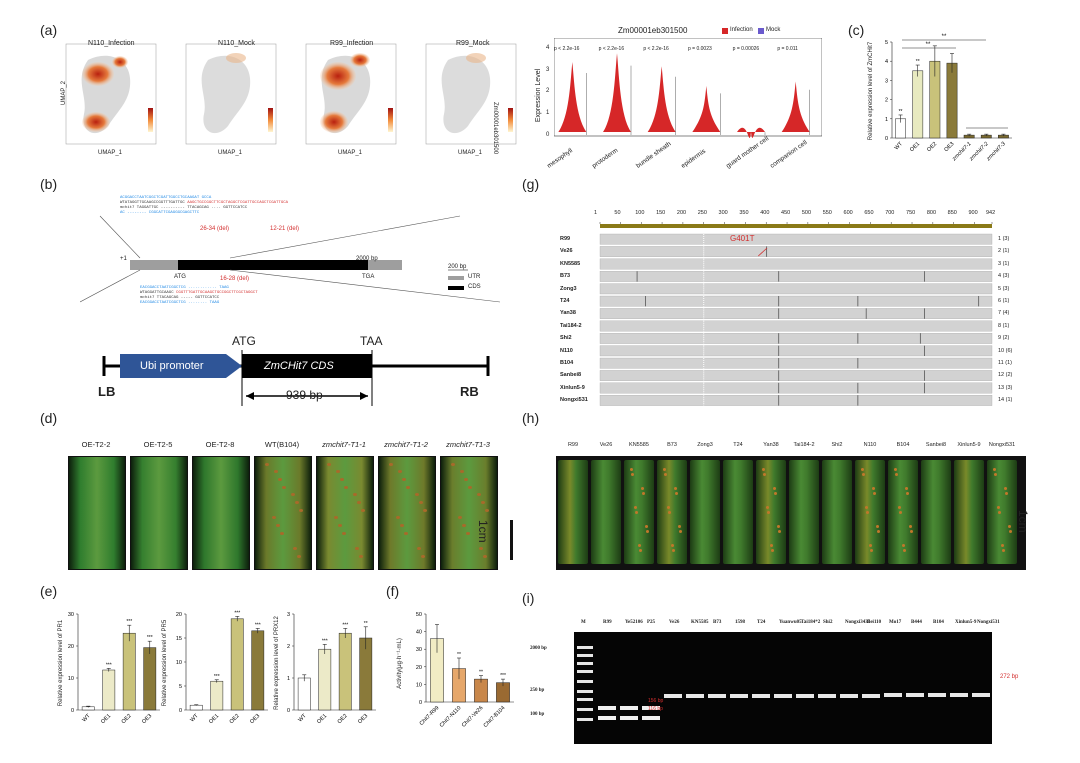 This screenshot has width=1080, height=763. Describe the element at coordinates (566, 251) in the screenshot. I see `line-name-1: Ve26` at that location.